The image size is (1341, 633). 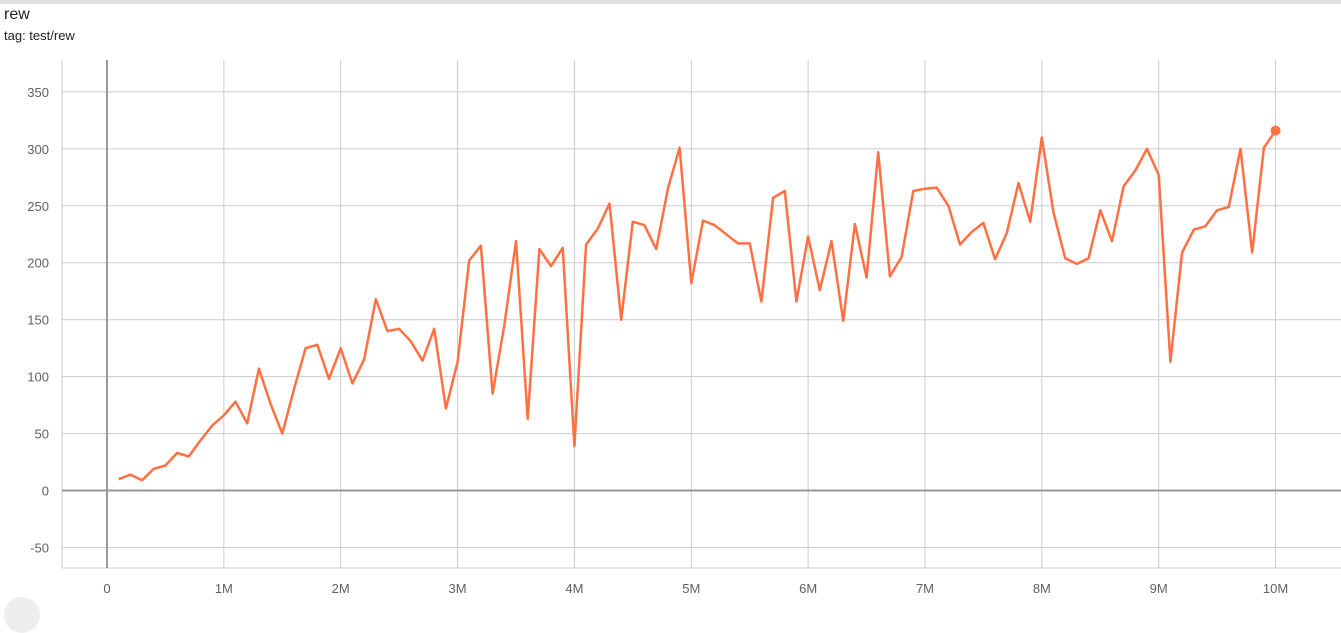 I want to click on x-tick-label: 4M, so click(x=574, y=588).